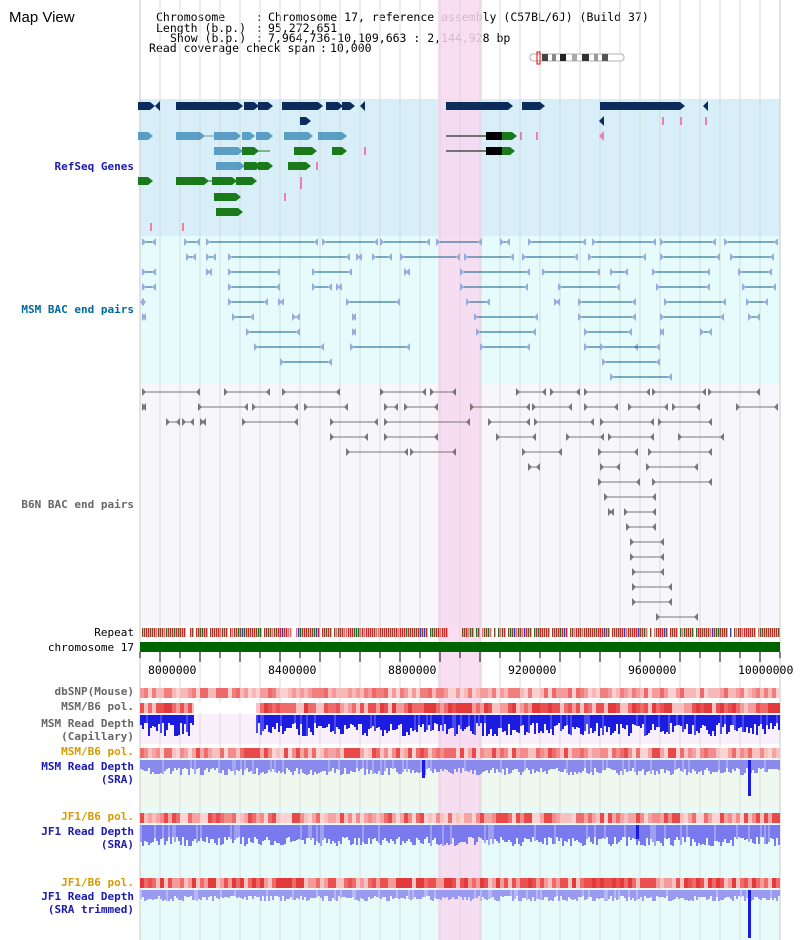  I want to click on gene-arrow, so click(240, 151).